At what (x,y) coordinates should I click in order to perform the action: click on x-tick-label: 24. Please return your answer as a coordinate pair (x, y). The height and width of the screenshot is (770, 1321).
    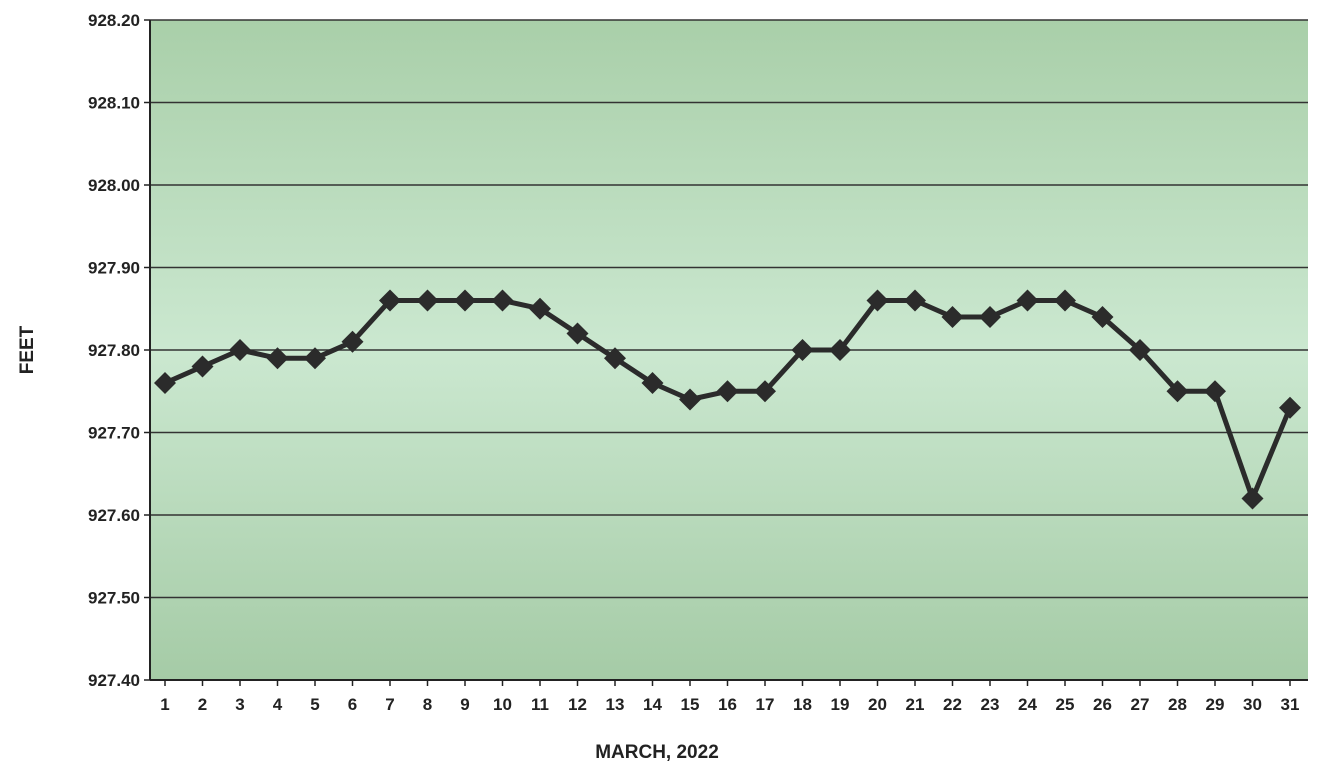
    Looking at the image, I should click on (1027, 704).